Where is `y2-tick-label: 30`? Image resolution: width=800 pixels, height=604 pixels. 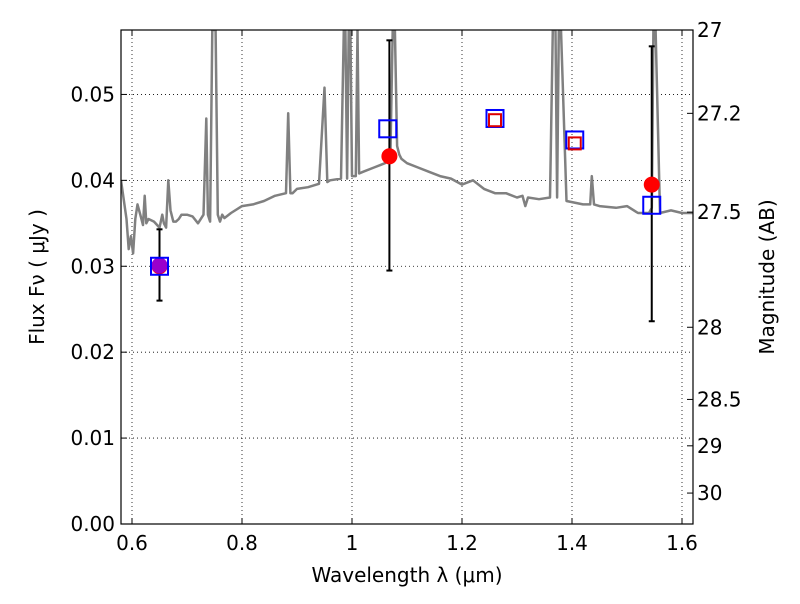 y2-tick-label: 30 is located at coordinates (709, 493).